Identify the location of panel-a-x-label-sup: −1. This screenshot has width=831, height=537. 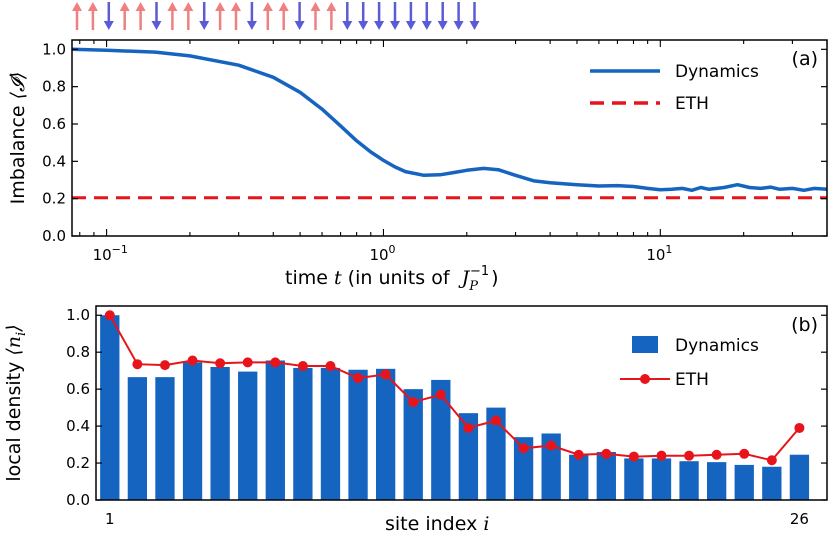
(479, 271).